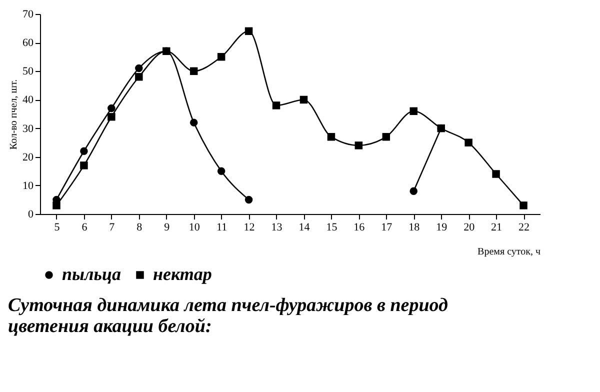  What do you see at coordinates (470, 228) in the screenshot?
I see `x-tick-label: 20` at bounding box center [470, 228].